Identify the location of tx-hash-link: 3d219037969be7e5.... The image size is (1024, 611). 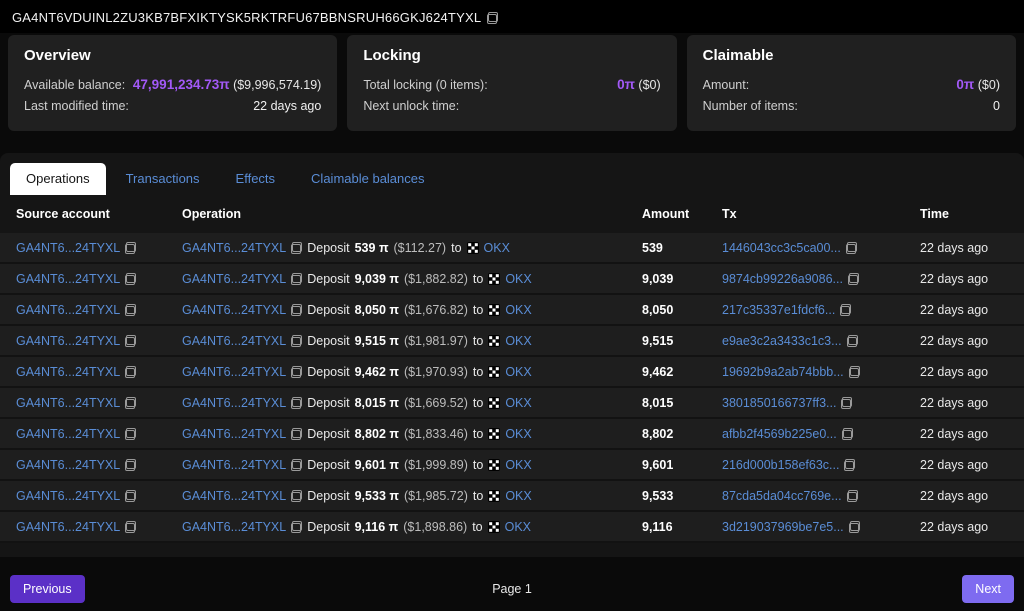
(783, 526).